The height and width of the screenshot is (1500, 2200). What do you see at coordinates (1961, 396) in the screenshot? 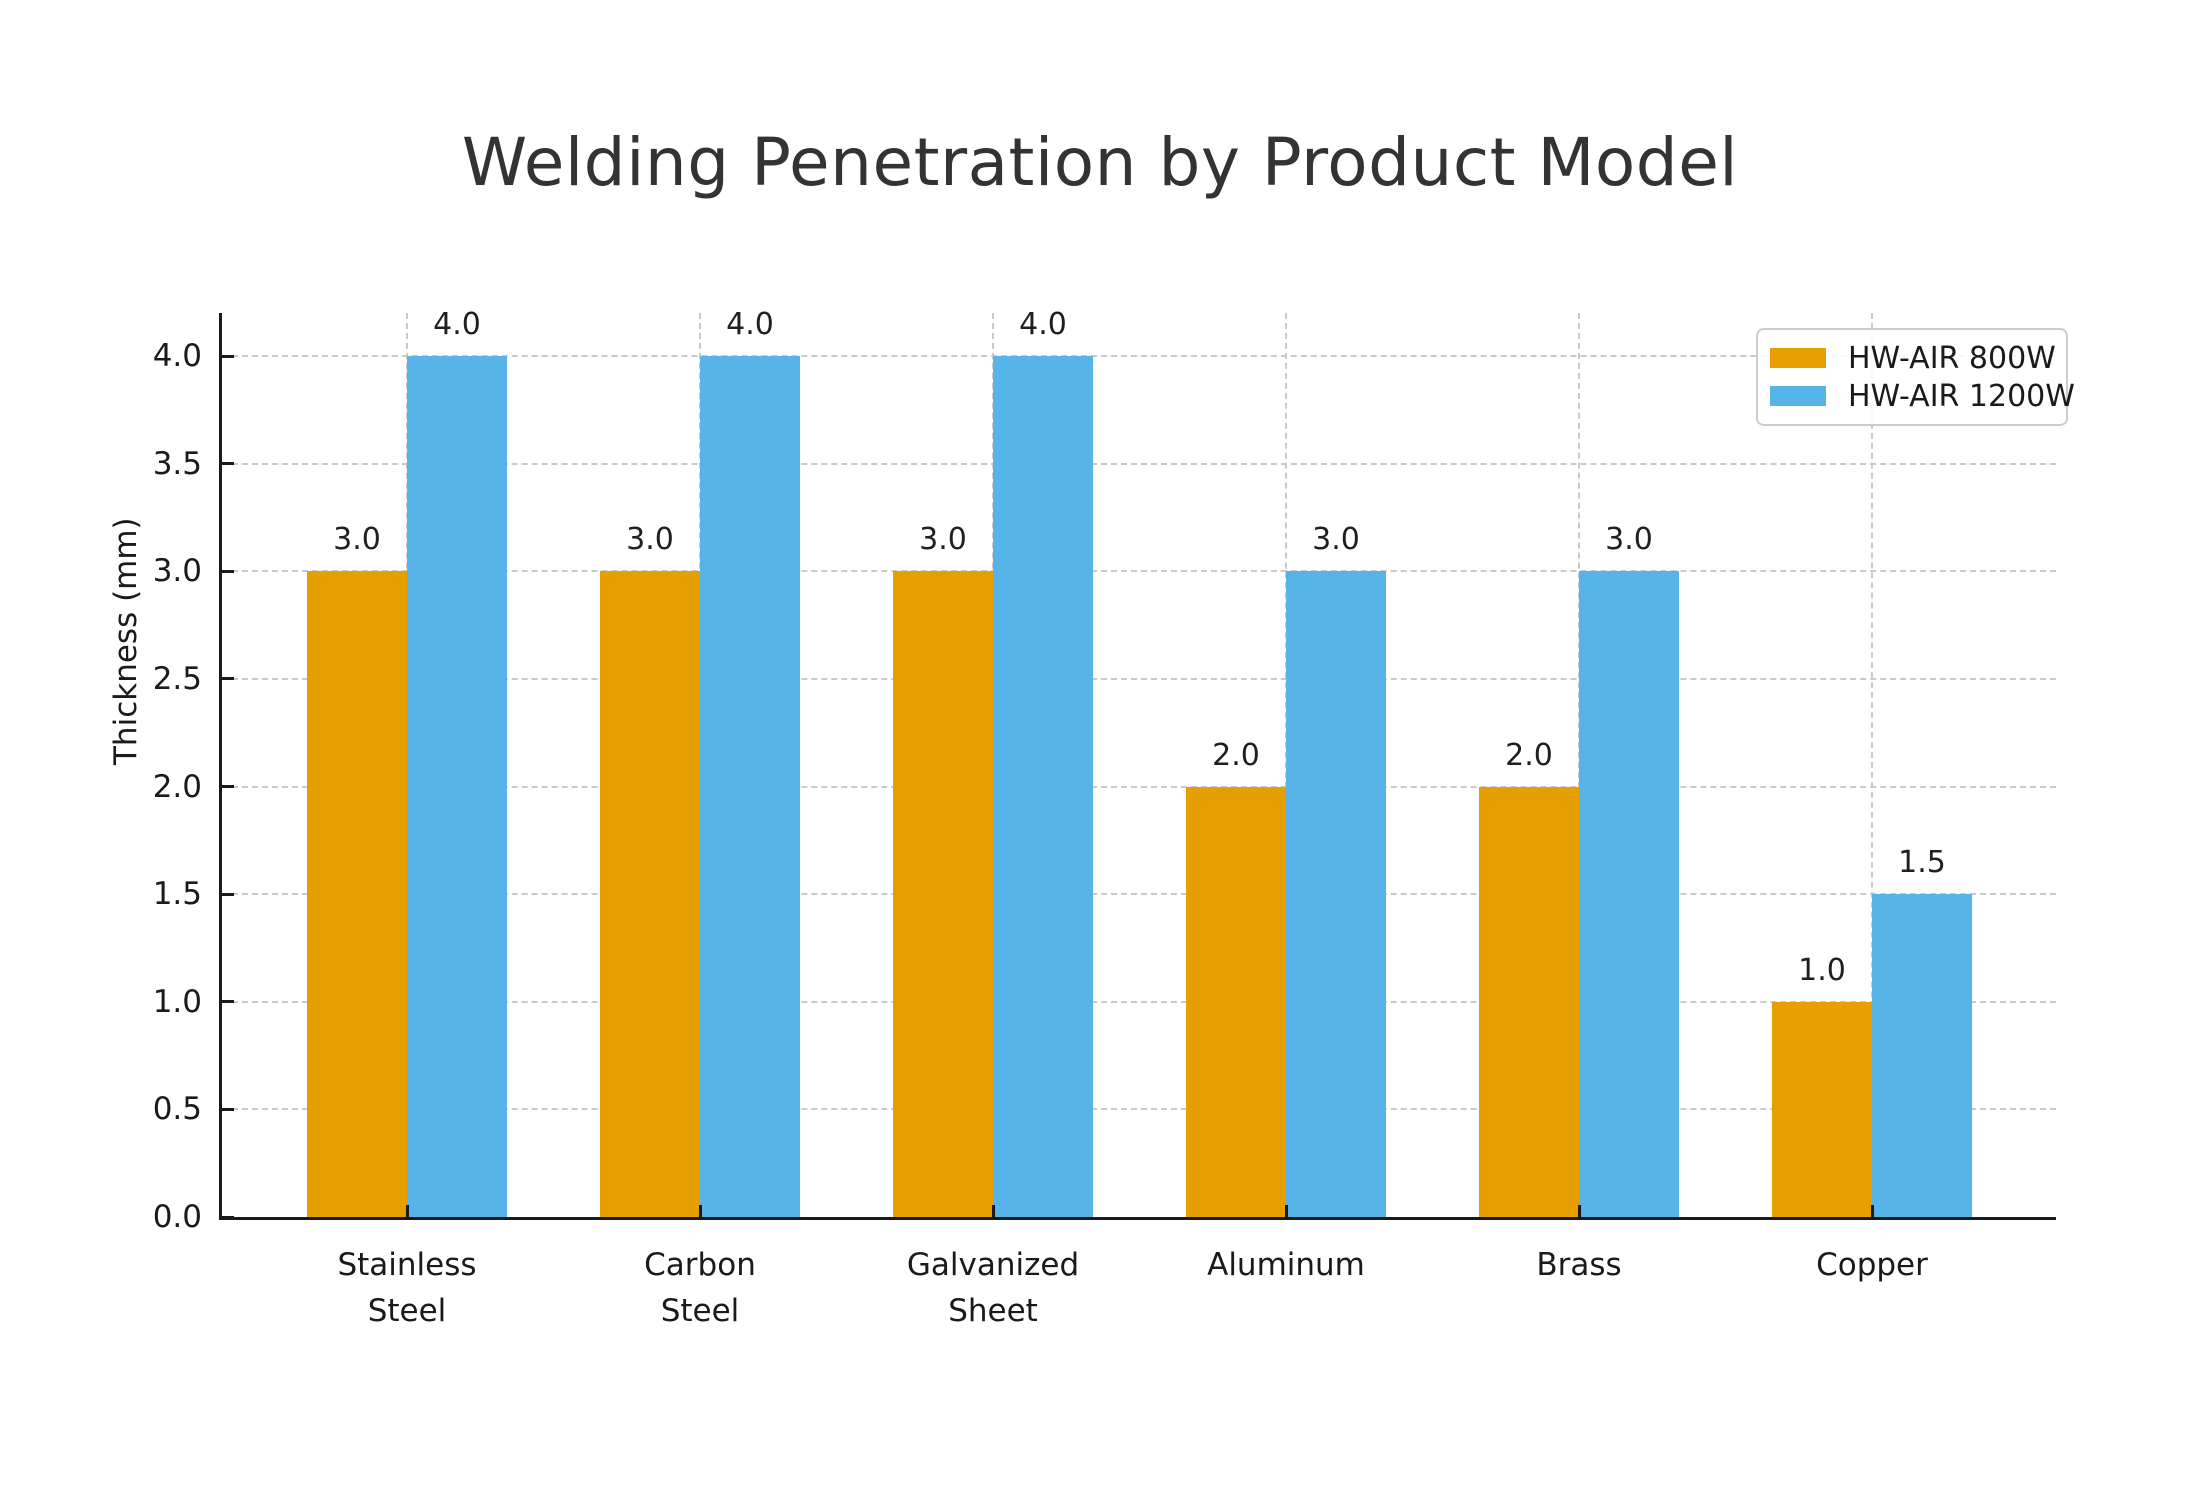
I see `legend-label: HW-AIR 1200W` at bounding box center [1961, 396].